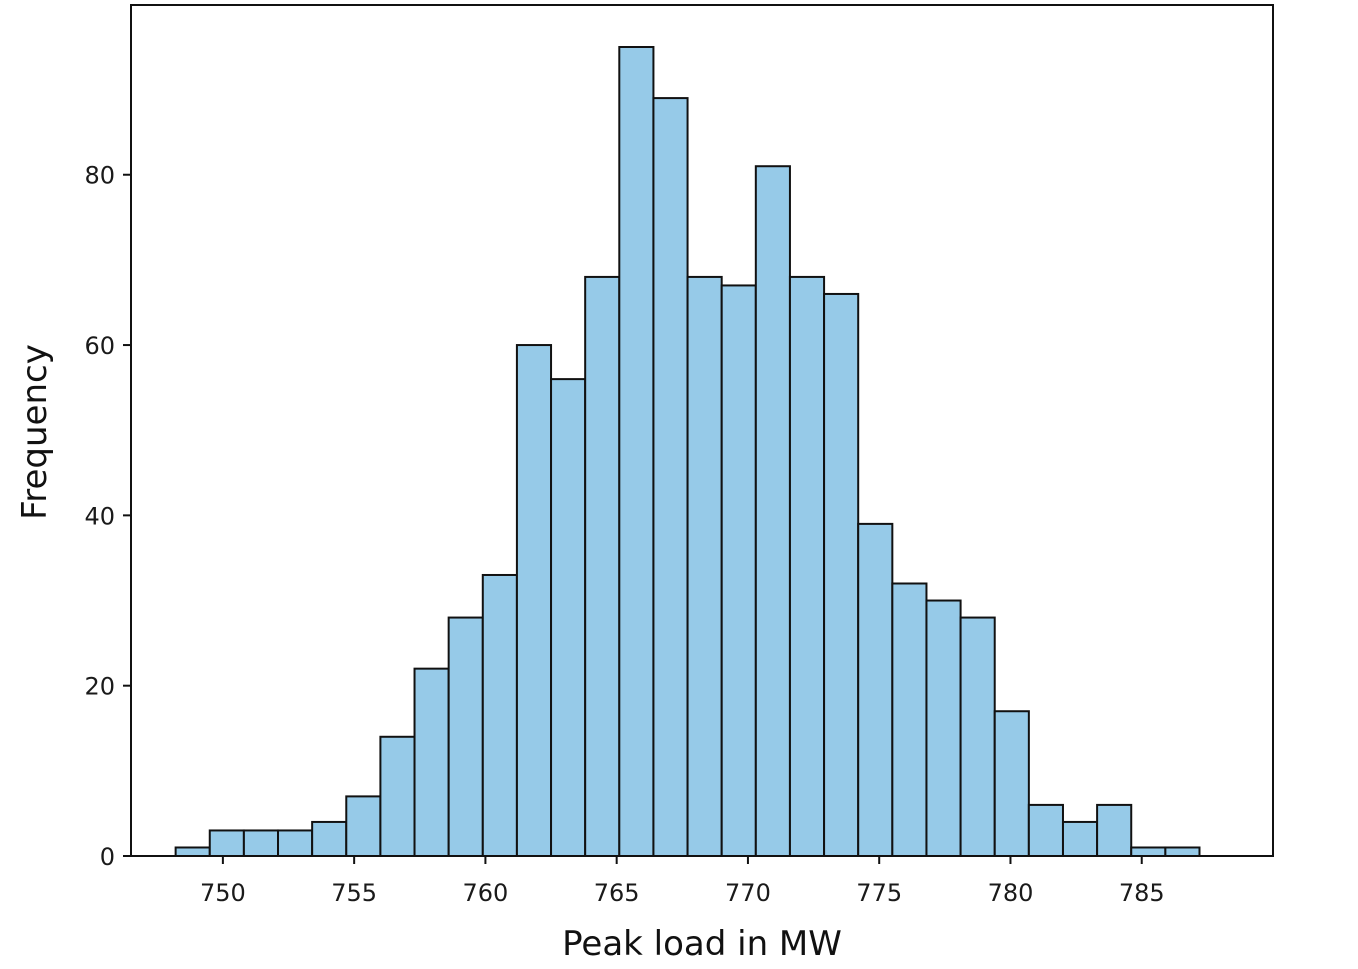 This screenshot has height=969, width=1358. Describe the element at coordinates (486, 893) in the screenshot. I see `x-tick-label: 760` at that location.